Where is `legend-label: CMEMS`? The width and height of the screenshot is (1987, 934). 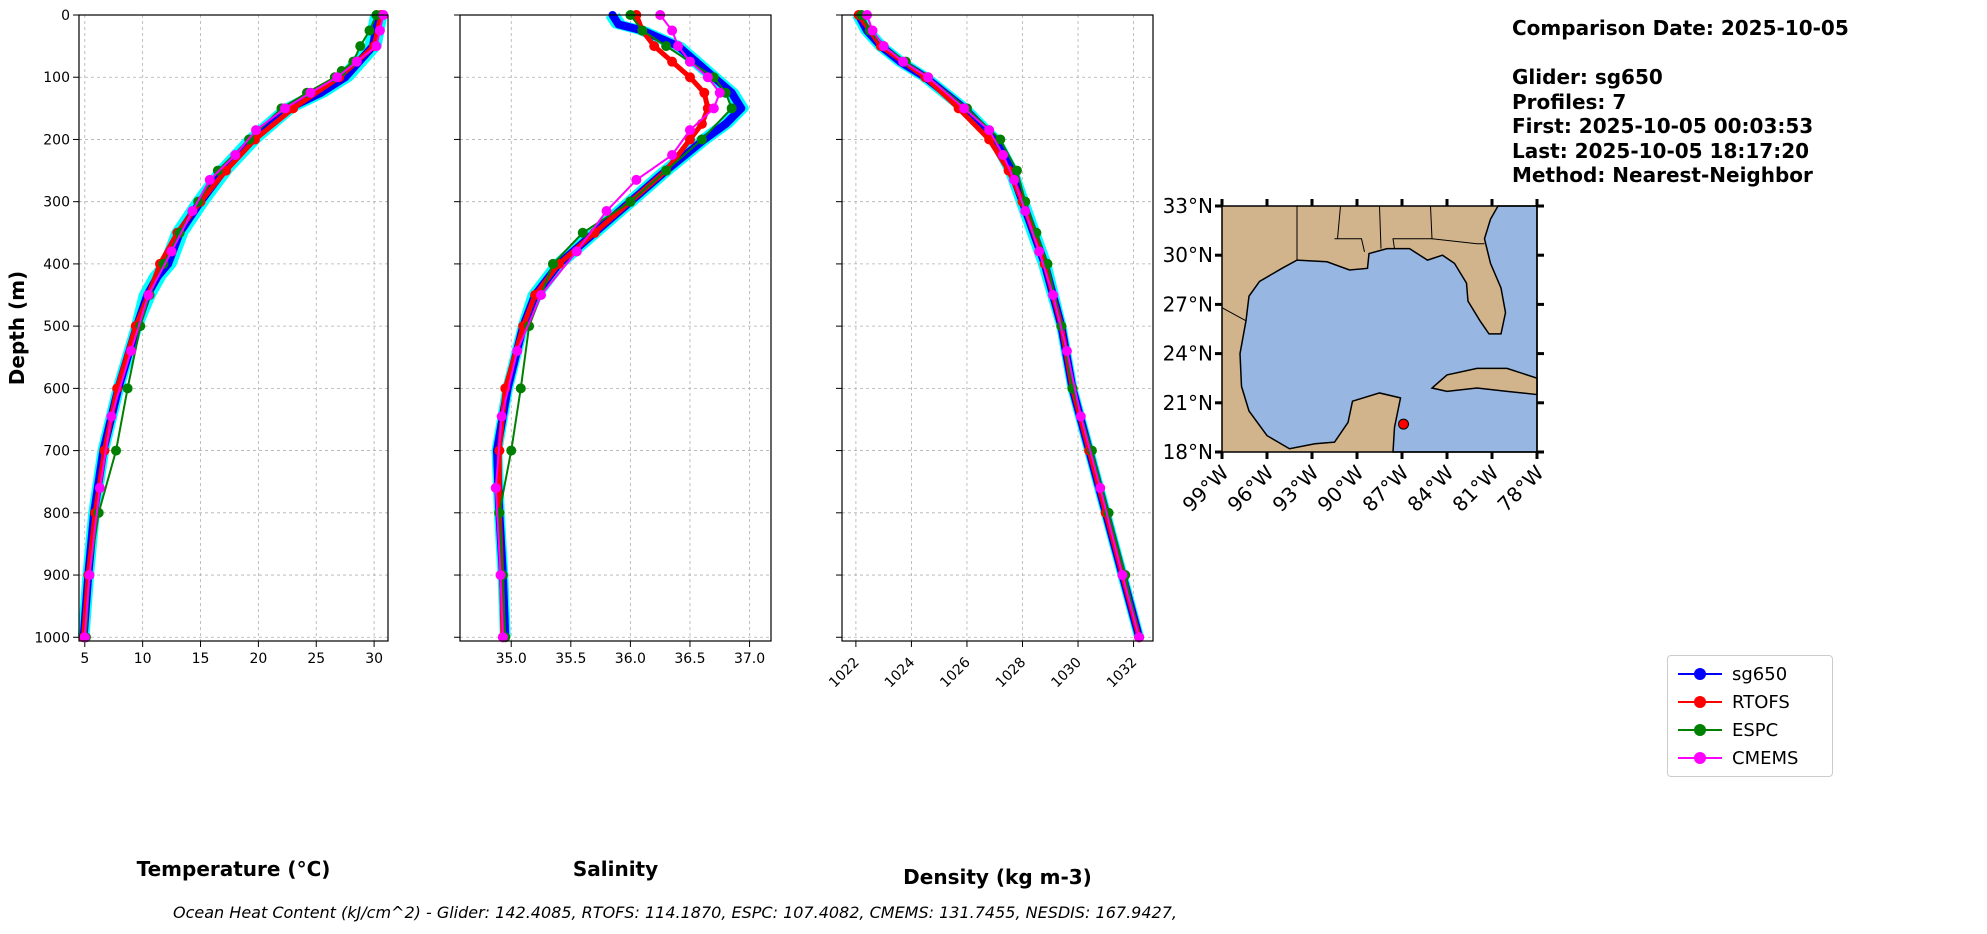
legend-label: CMEMS is located at coordinates (1765, 758).